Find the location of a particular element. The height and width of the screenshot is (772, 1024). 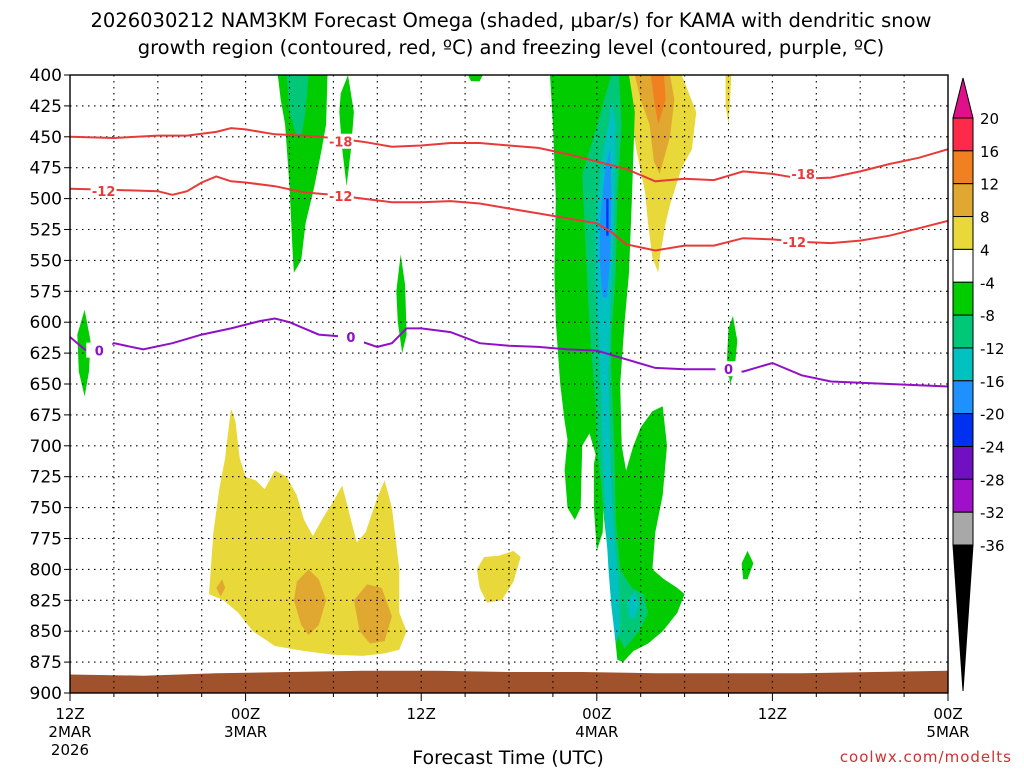

y-tick-label-650: 650 is located at coordinates (46, 385).